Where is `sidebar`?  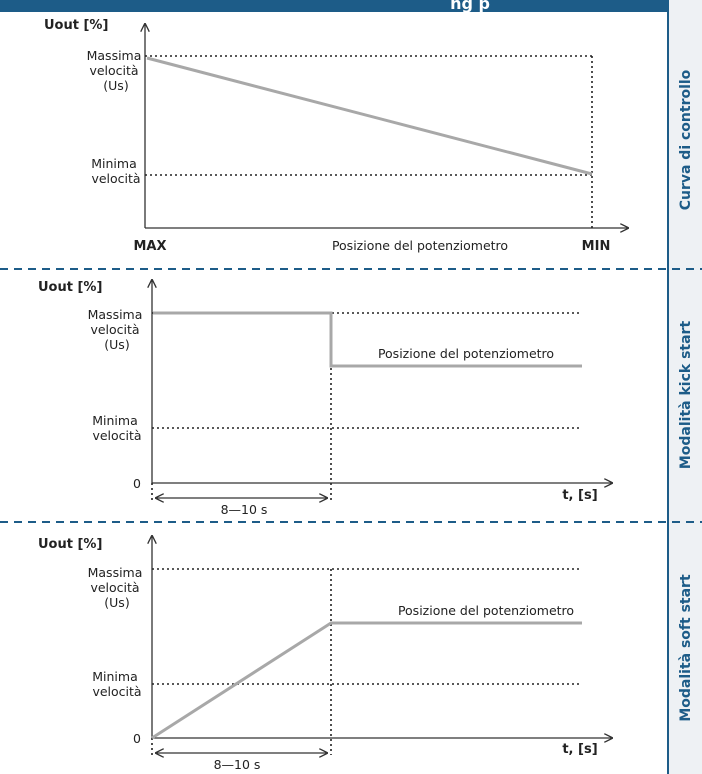 sidebar is located at coordinates (685, 387).